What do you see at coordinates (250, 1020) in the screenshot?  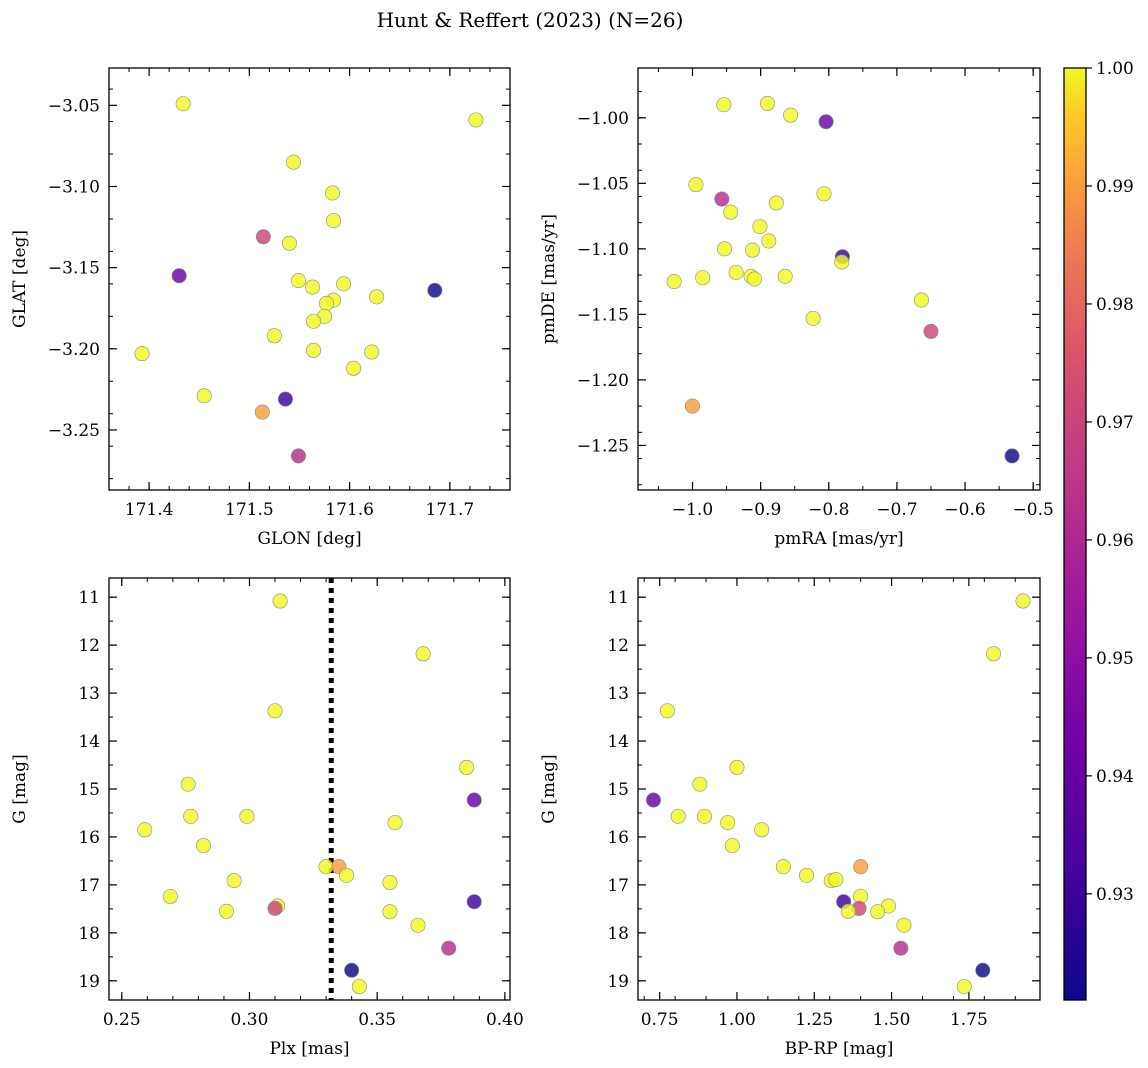 I see `x-tick-label: 0.30` at bounding box center [250, 1020].